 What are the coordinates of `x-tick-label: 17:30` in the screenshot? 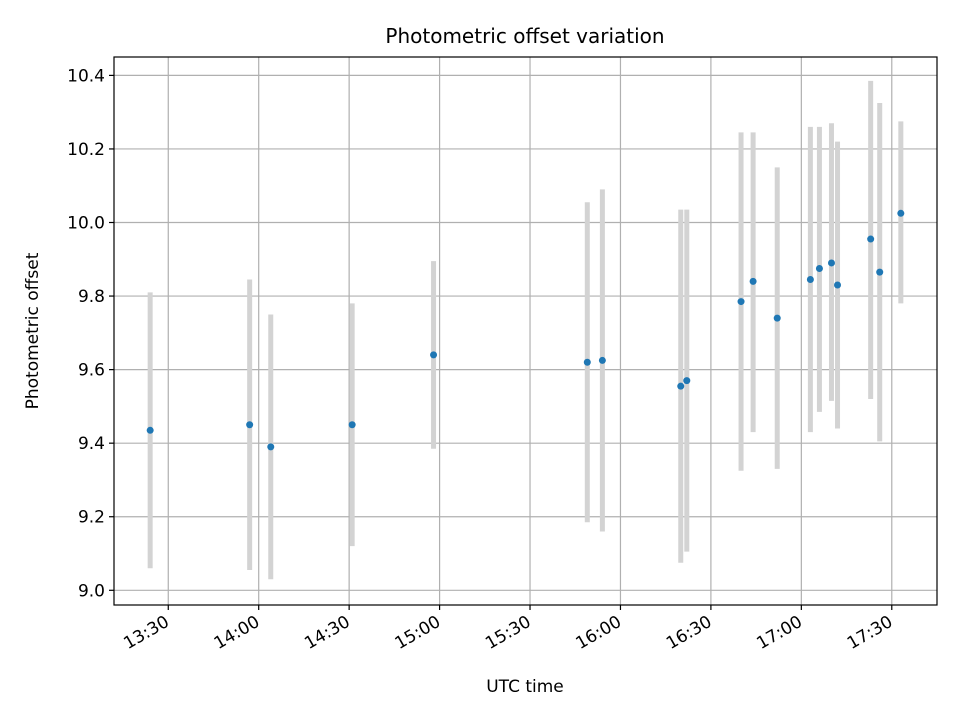 It's located at (870, 633).